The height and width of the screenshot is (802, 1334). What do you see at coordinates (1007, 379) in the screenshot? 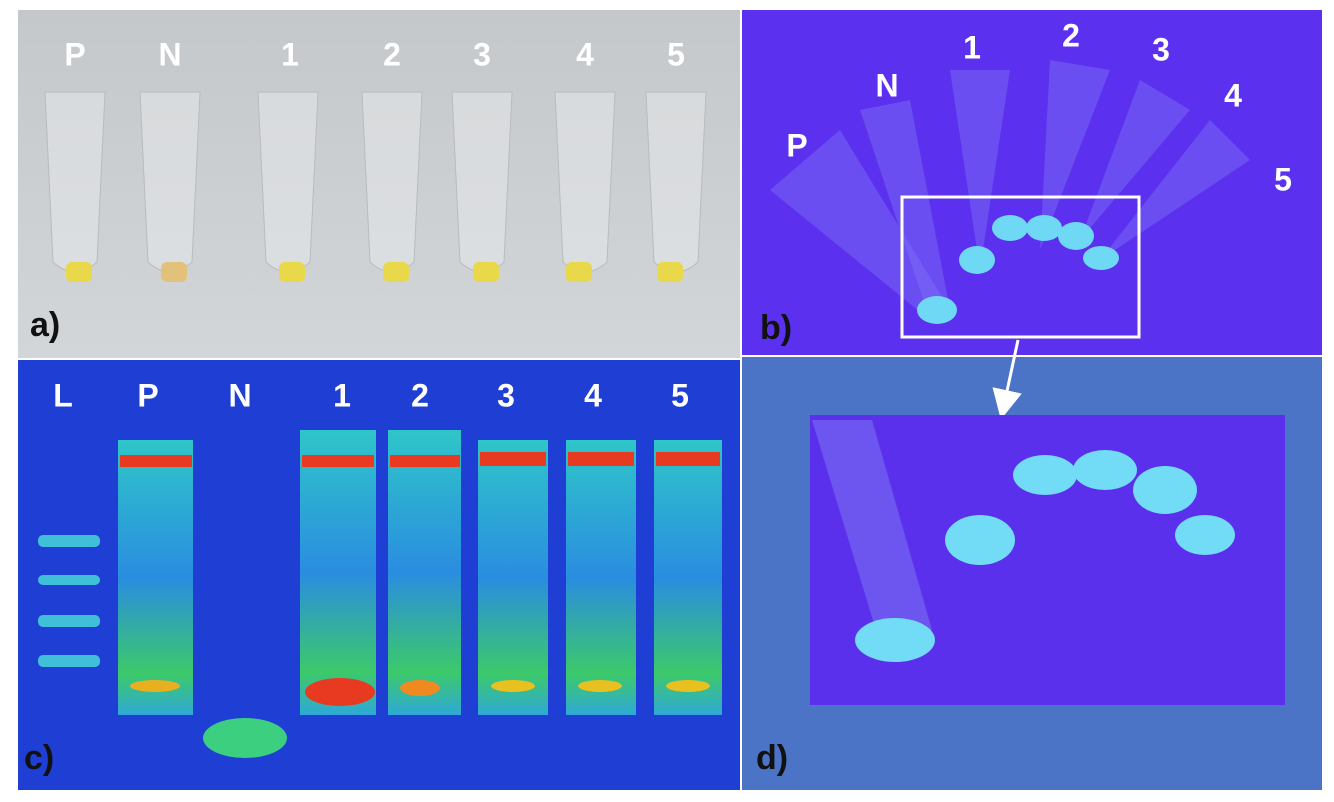
I see `zoom-arrow` at bounding box center [1007, 379].